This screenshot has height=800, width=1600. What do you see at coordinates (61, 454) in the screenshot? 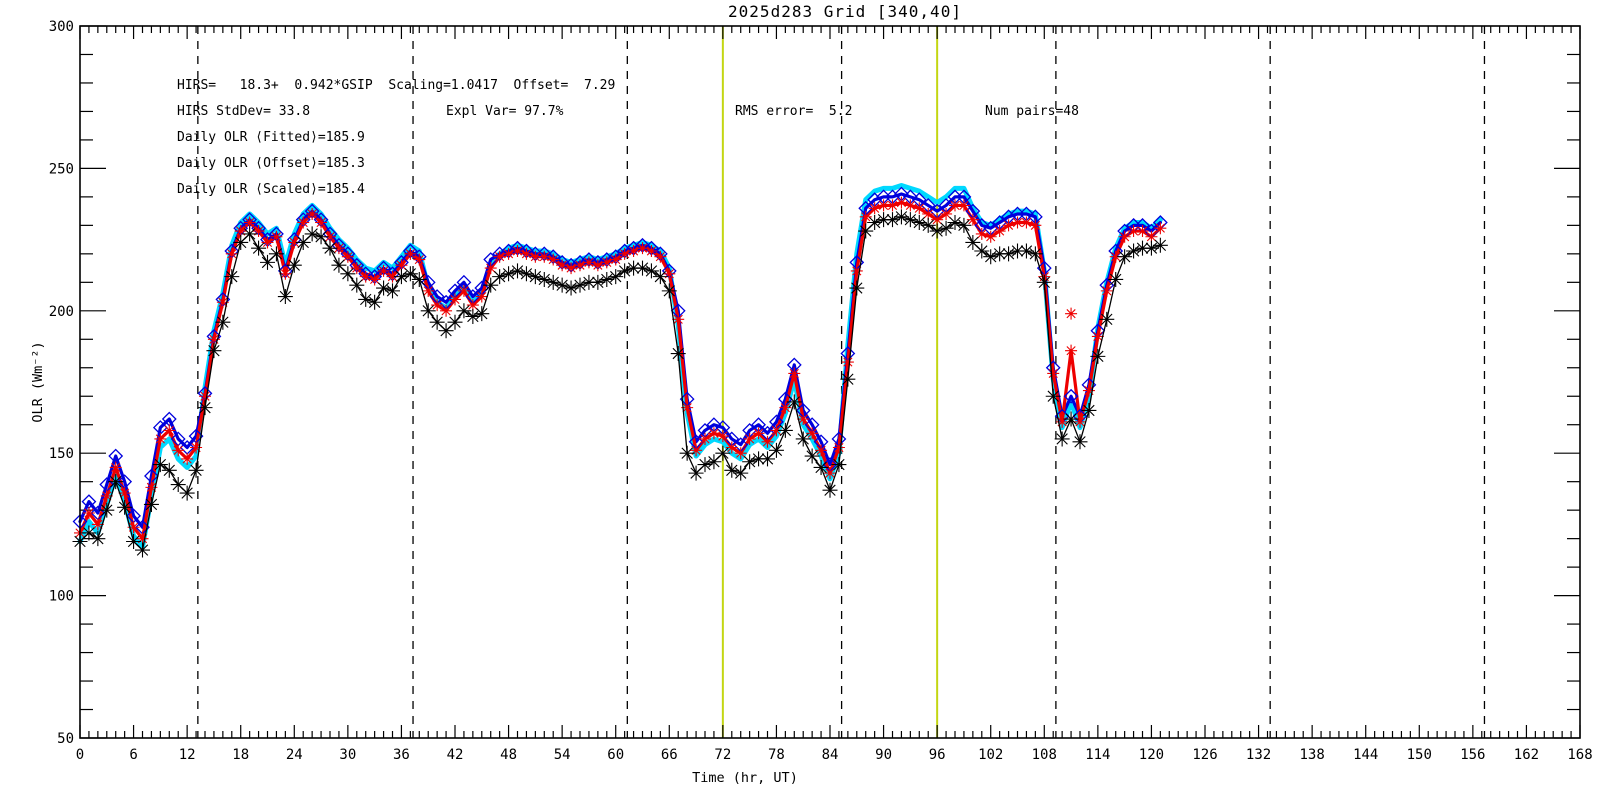
I see `y-tick-label: 150` at bounding box center [61, 454].